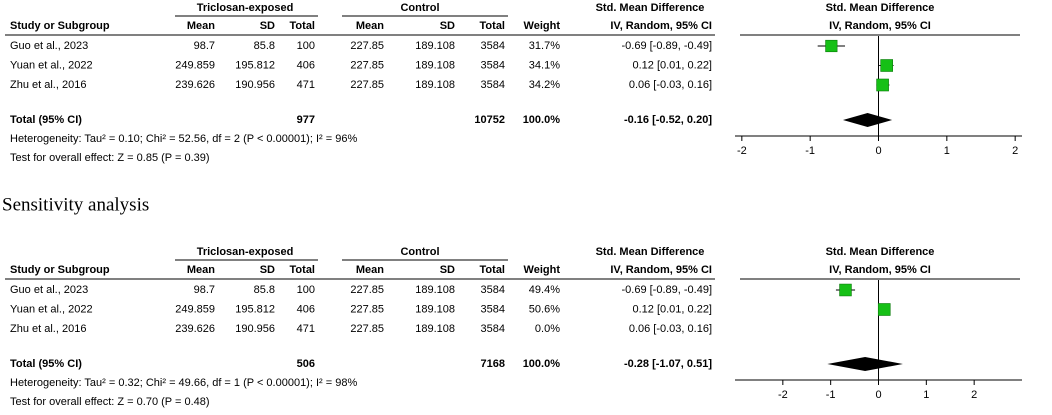 The height and width of the screenshot is (415, 1052). I want to click on caption: Sensitivity analysis, so click(75, 204).